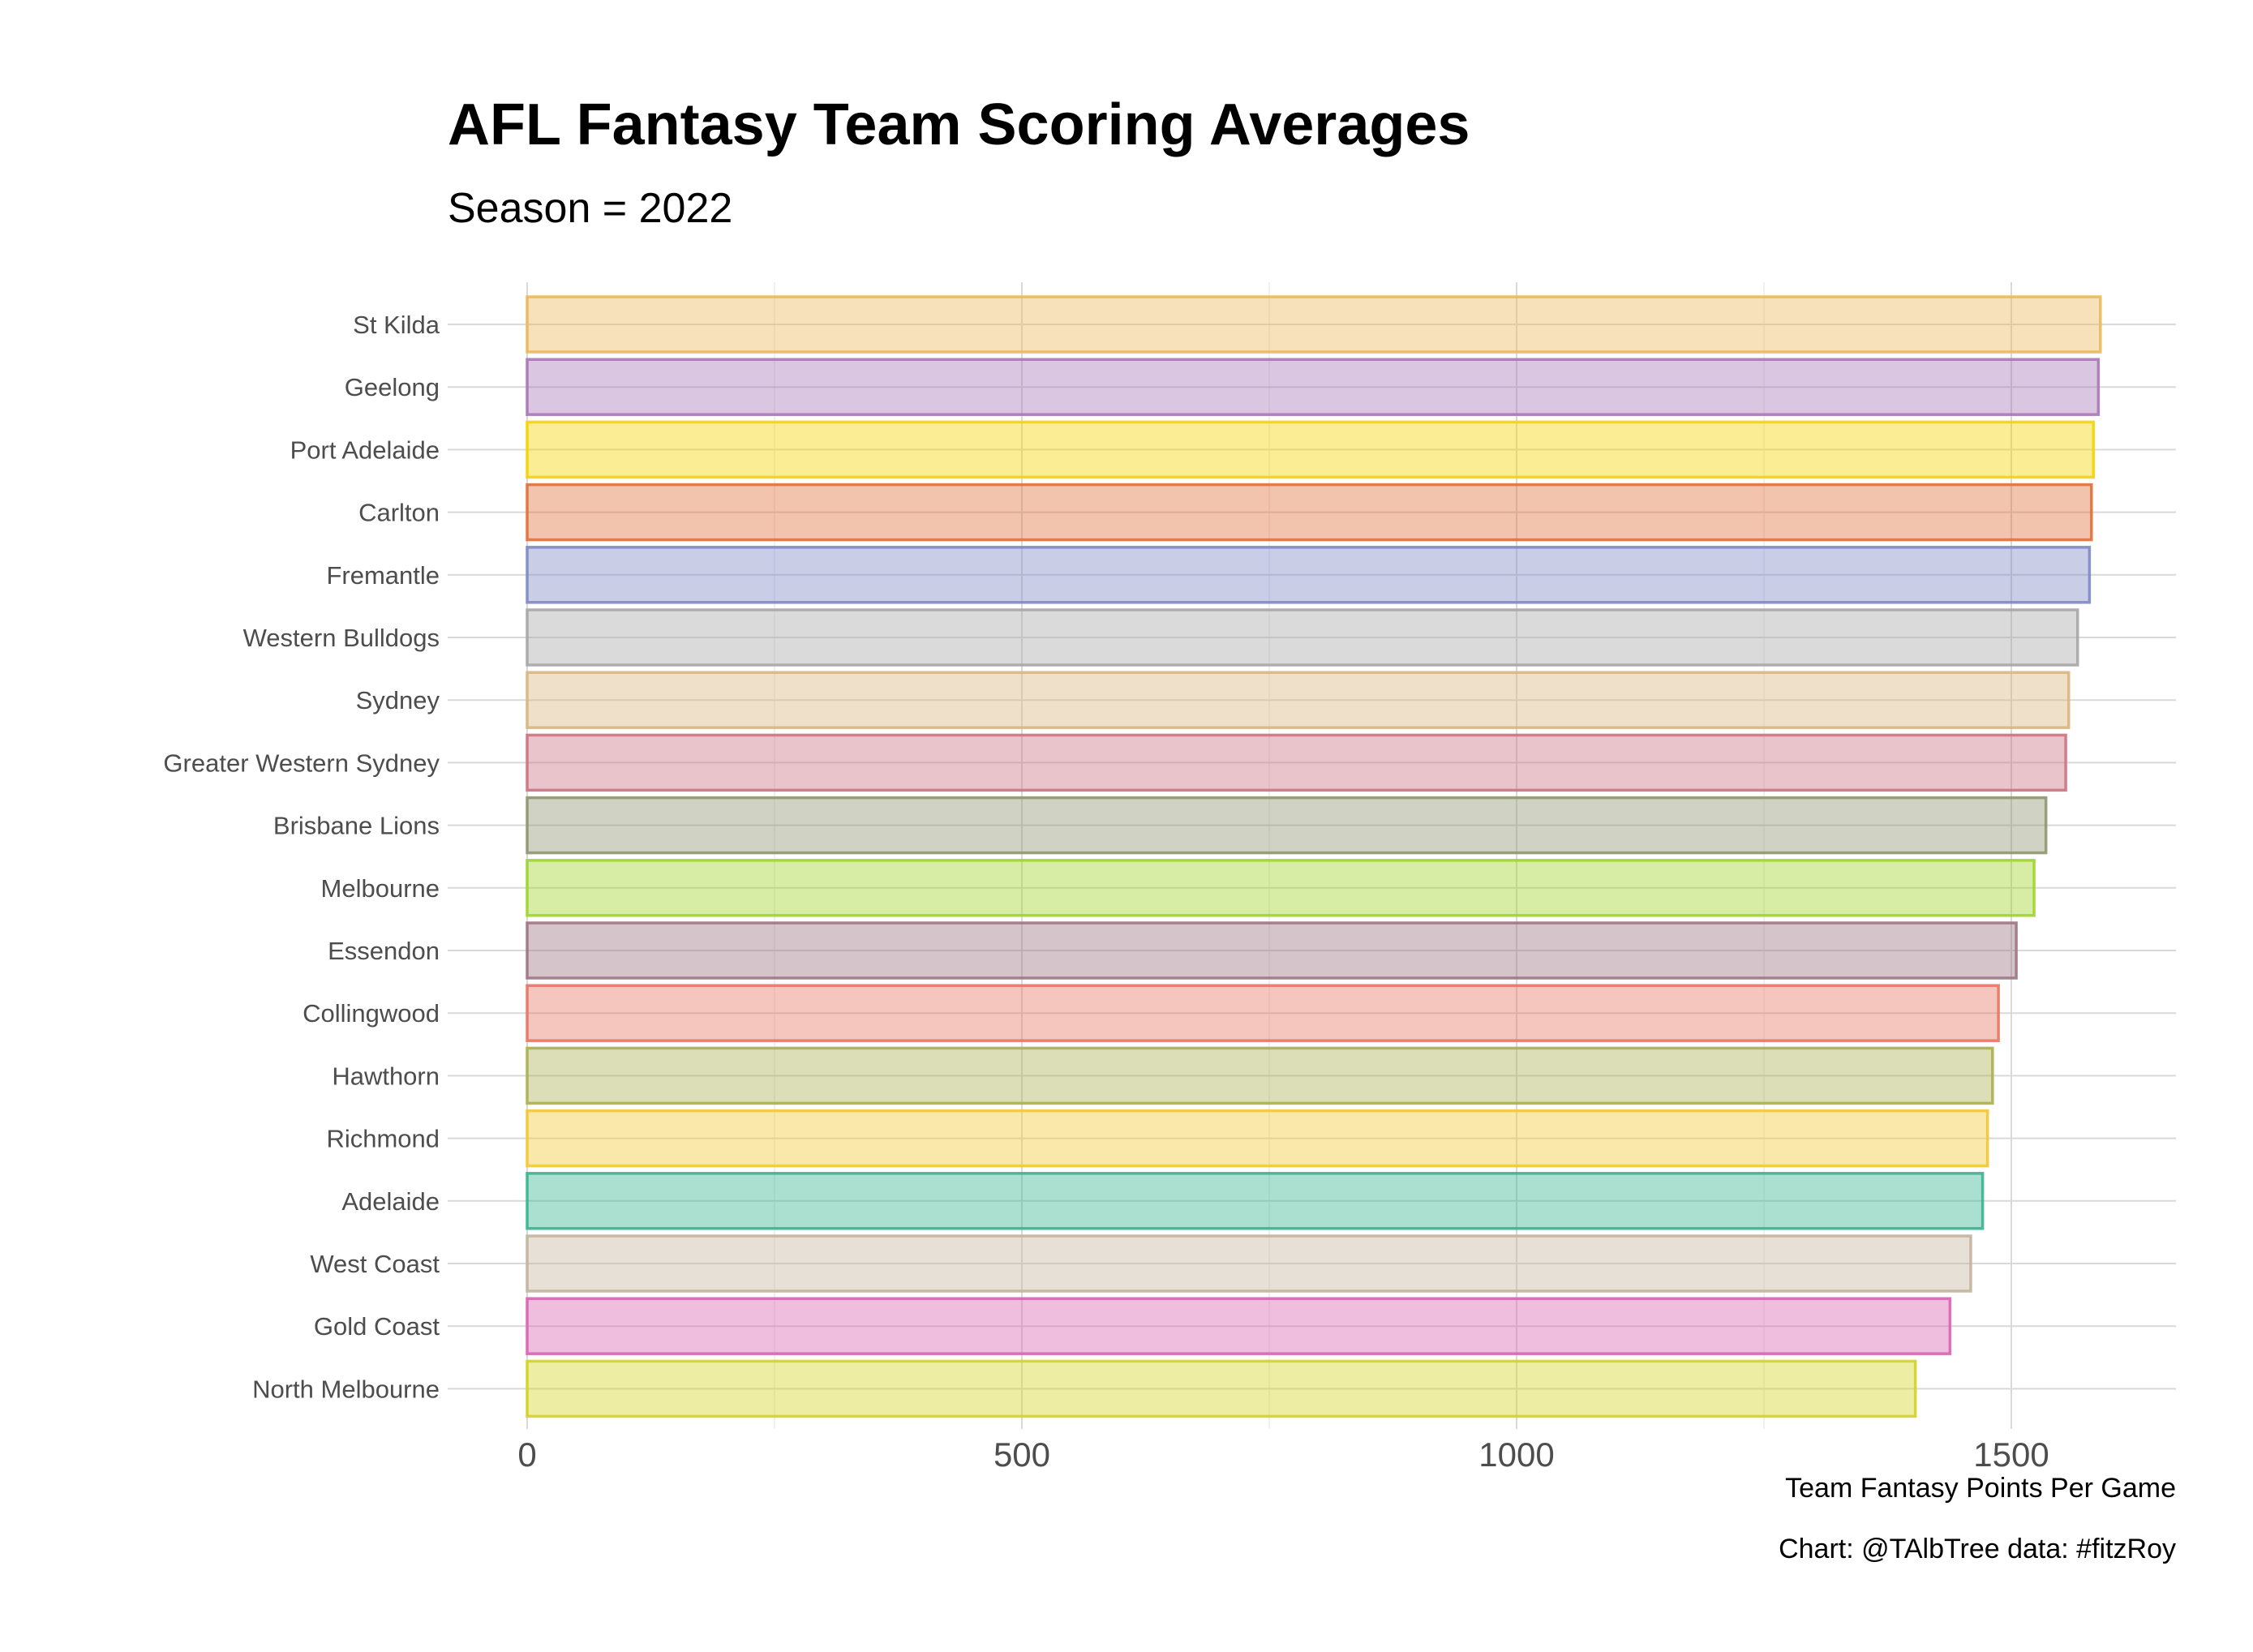 The image size is (2253, 1652). What do you see at coordinates (590, 208) in the screenshot?
I see `chart-subtitle: Season = 2022` at bounding box center [590, 208].